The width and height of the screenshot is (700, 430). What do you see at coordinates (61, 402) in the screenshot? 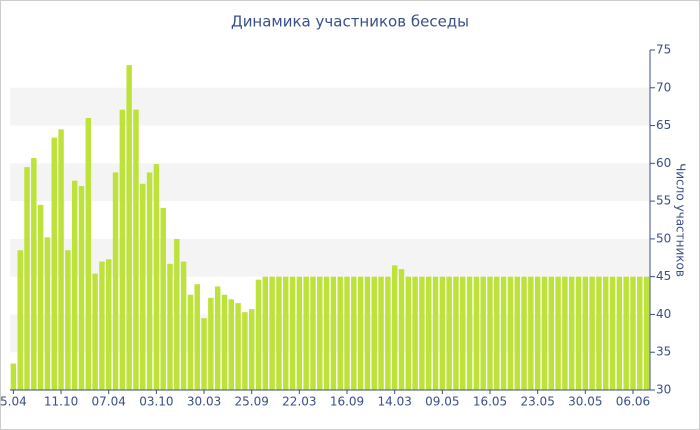
I see `x-tick-label: 11.10` at bounding box center [61, 402].